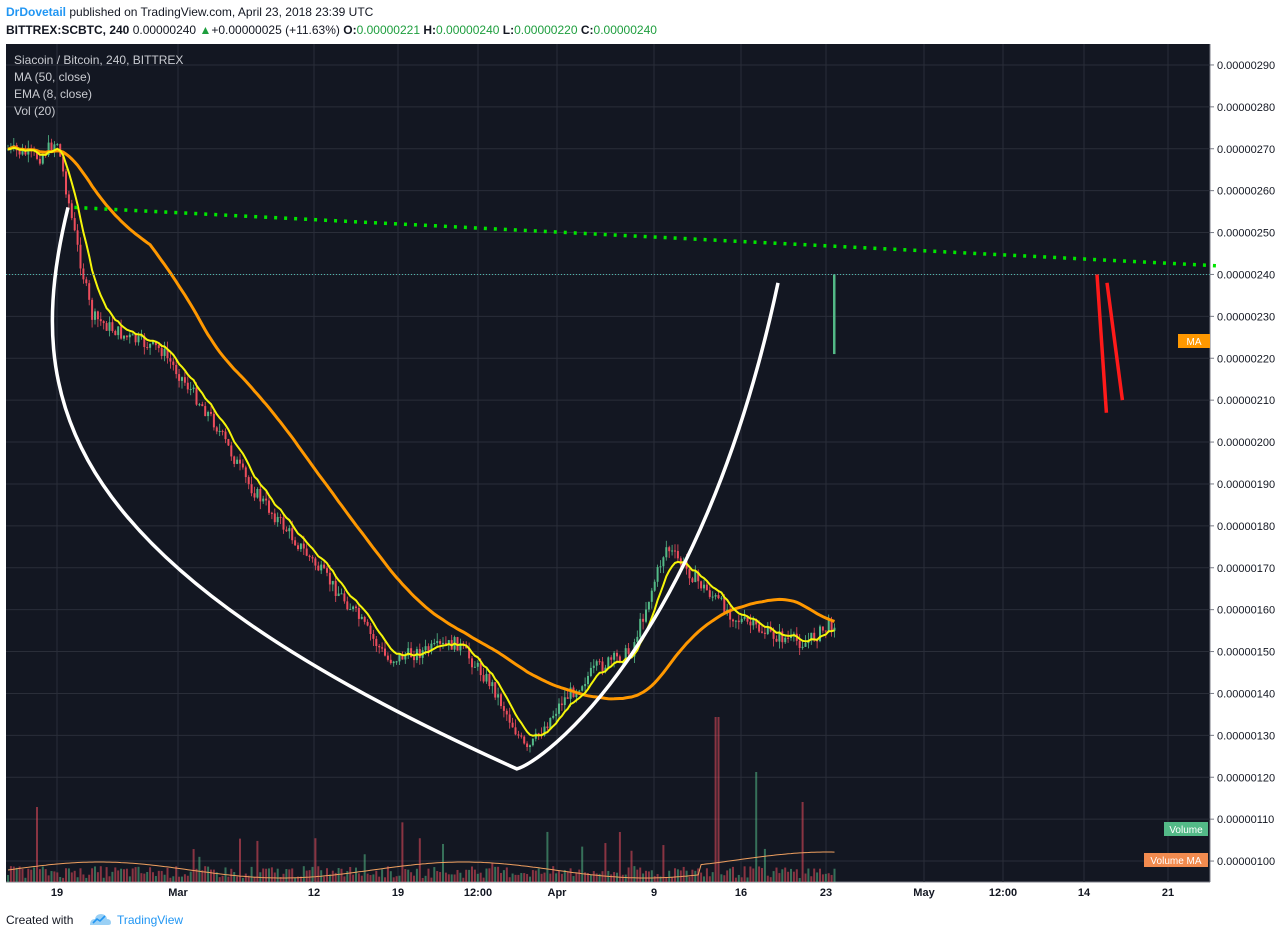 This screenshot has height=938, width=1287. What do you see at coordinates (35, 111) in the screenshot?
I see `legend-vol: Vol (20)` at bounding box center [35, 111].